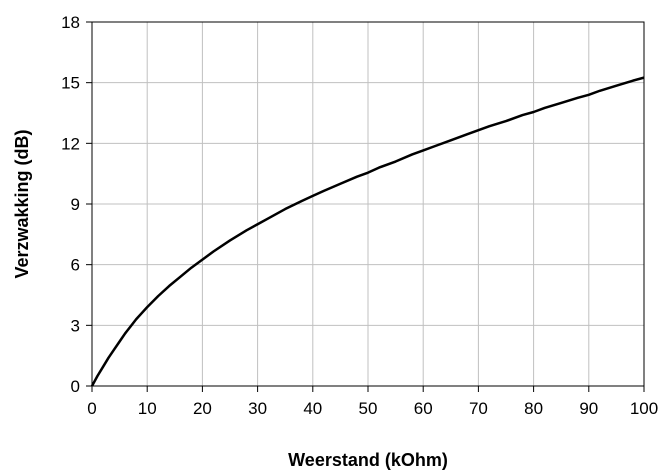 Image resolution: width=672 pixels, height=472 pixels. Describe the element at coordinates (75, 386) in the screenshot. I see `y-tick-label: 0` at that location.